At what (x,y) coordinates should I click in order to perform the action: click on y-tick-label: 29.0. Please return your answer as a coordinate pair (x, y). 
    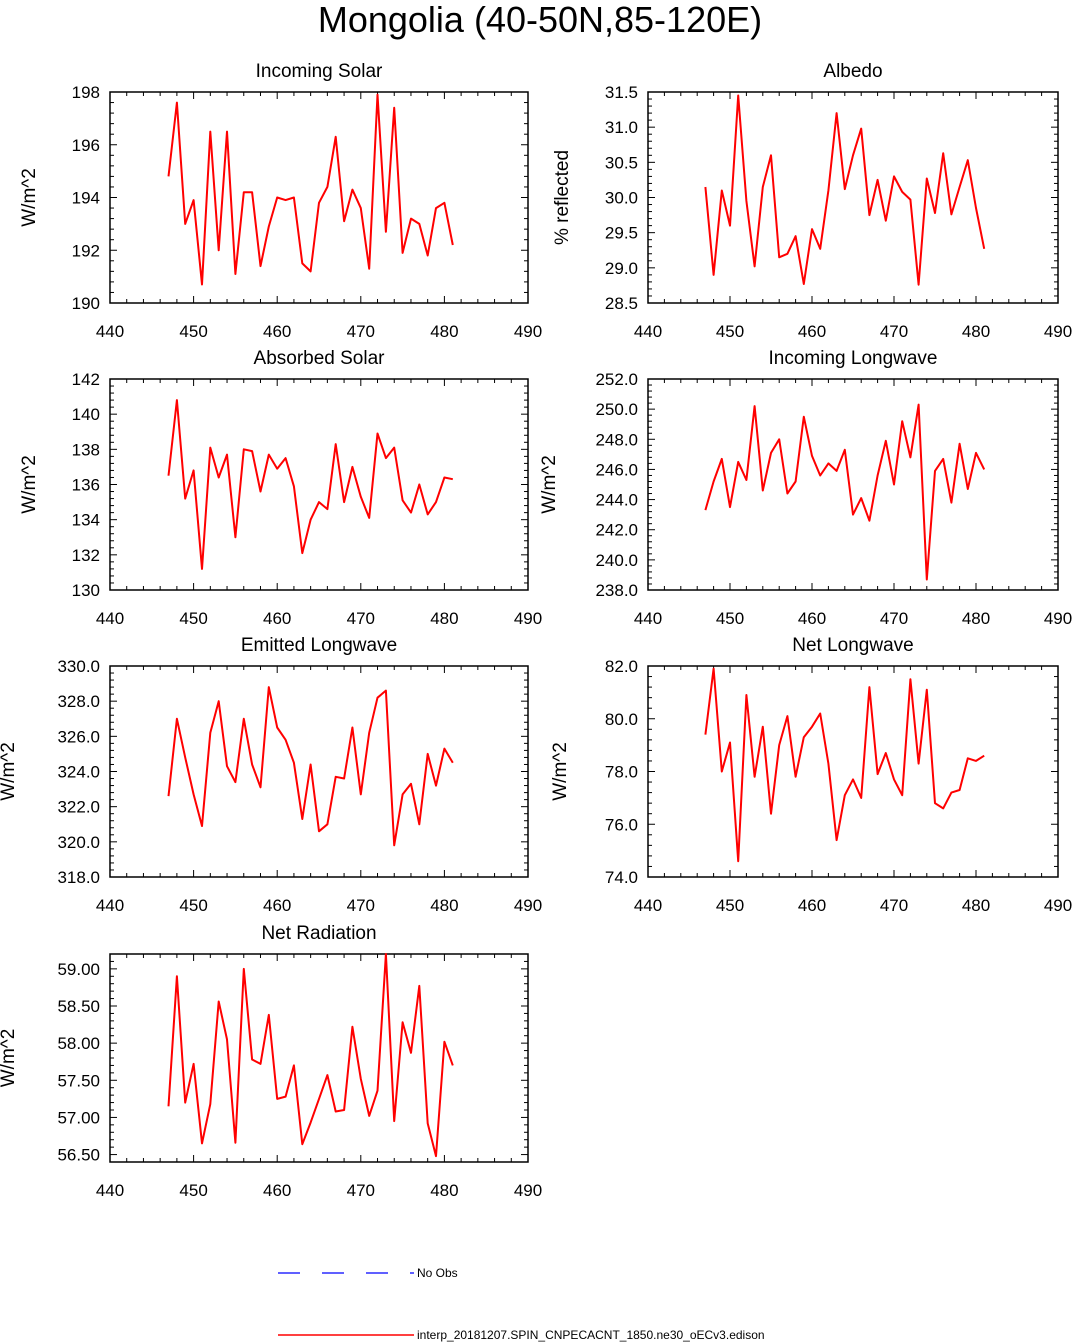
    Looking at the image, I should click on (621, 268).